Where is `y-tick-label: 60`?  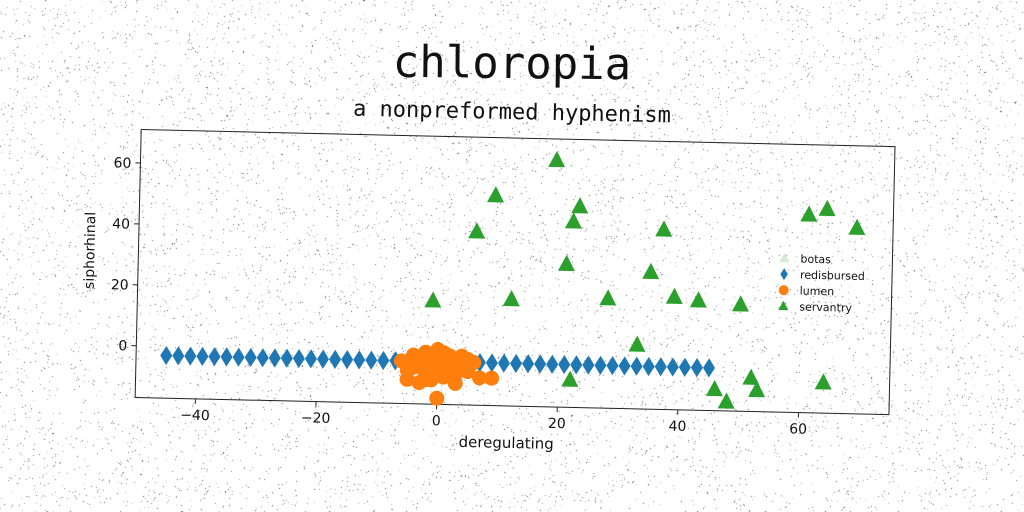 y-tick-label: 60 is located at coordinates (122, 163).